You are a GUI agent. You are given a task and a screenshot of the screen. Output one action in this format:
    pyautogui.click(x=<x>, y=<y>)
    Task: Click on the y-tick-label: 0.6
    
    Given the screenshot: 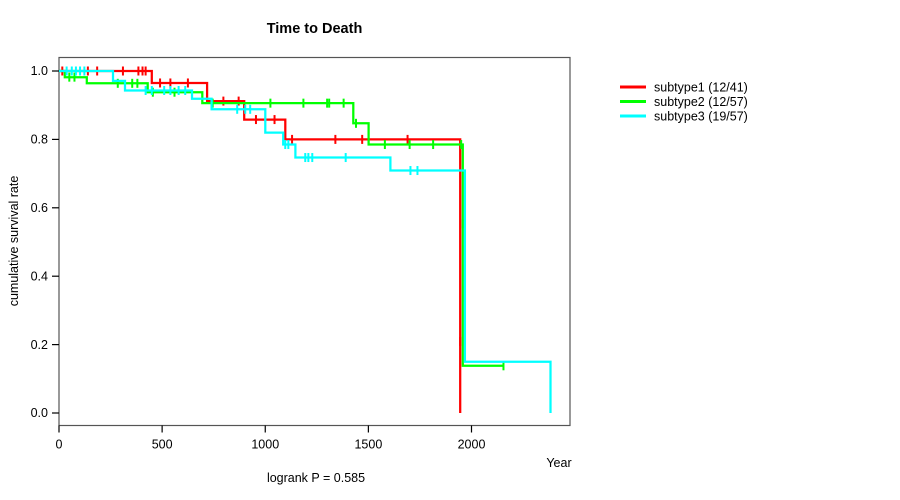 What is the action you would take?
    pyautogui.click(x=39, y=208)
    